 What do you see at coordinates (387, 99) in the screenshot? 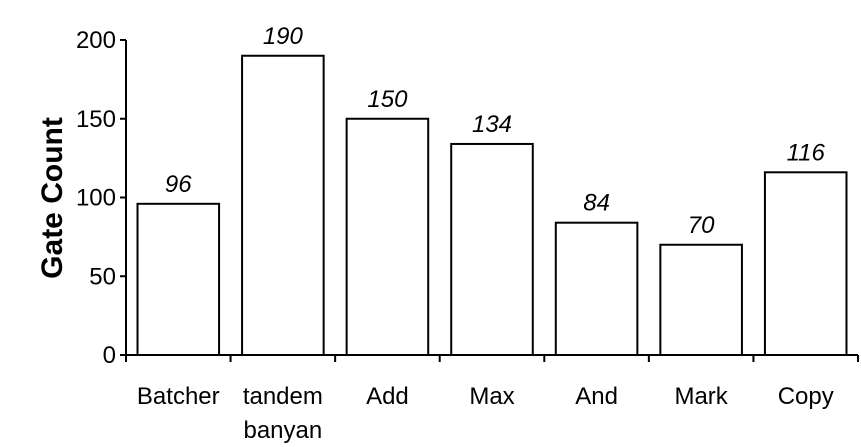
I see `data-label: 150` at bounding box center [387, 99].